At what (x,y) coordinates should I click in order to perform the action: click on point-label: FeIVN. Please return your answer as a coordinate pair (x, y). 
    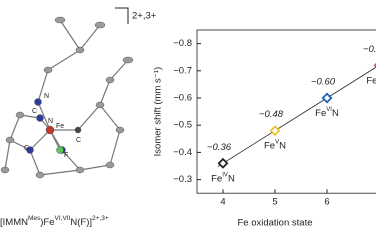
    Looking at the image, I should click on (223, 178).